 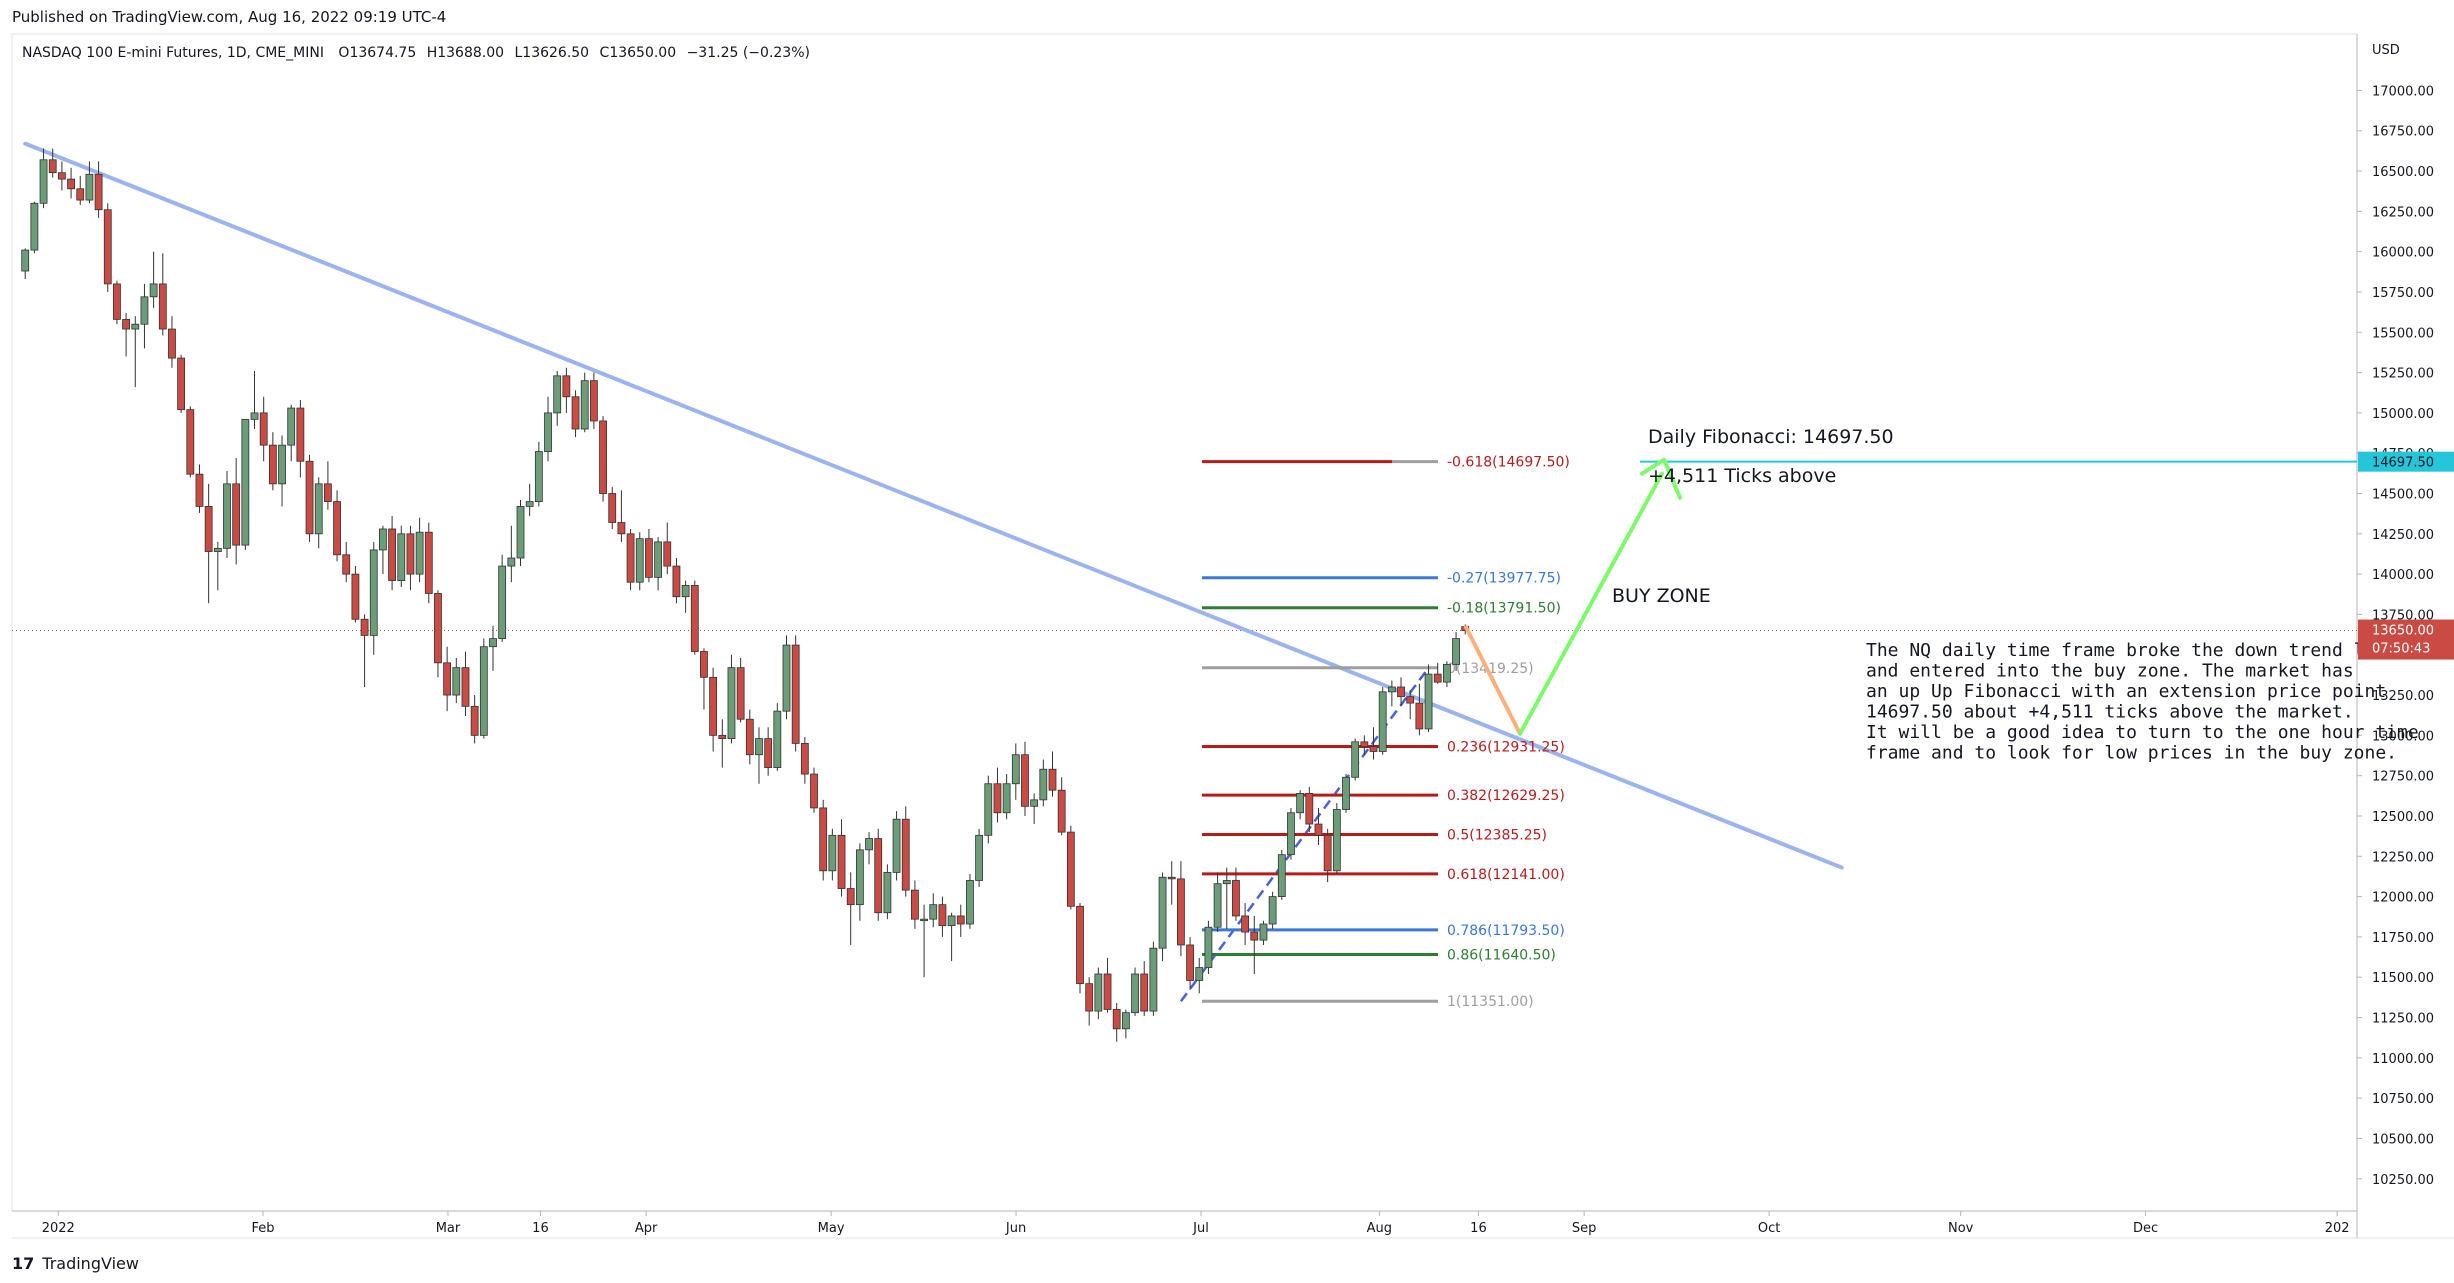 What do you see at coordinates (1497, 835) in the screenshot?
I see `fib-label: 0.5(12385.25)` at bounding box center [1497, 835].